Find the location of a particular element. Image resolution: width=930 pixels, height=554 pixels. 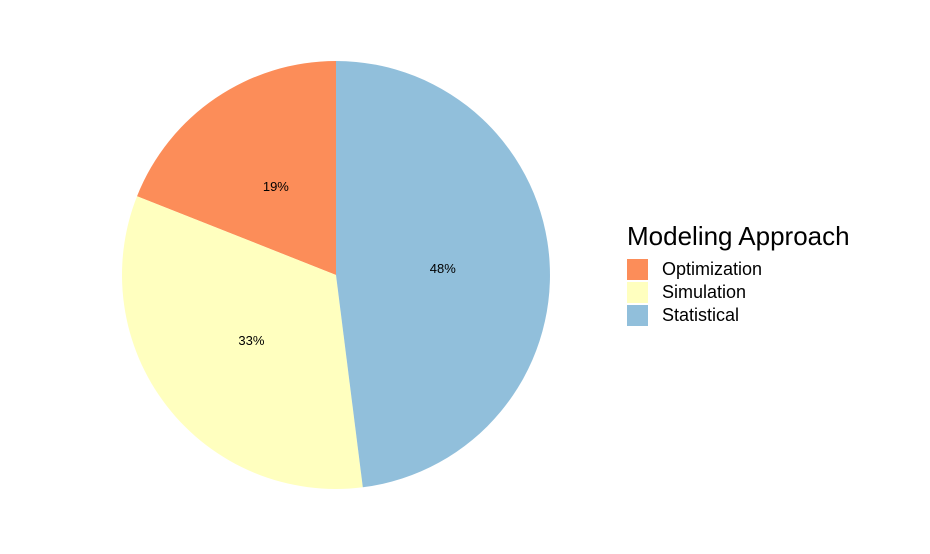

legend-label-statistical: Statistical is located at coordinates (701, 315).